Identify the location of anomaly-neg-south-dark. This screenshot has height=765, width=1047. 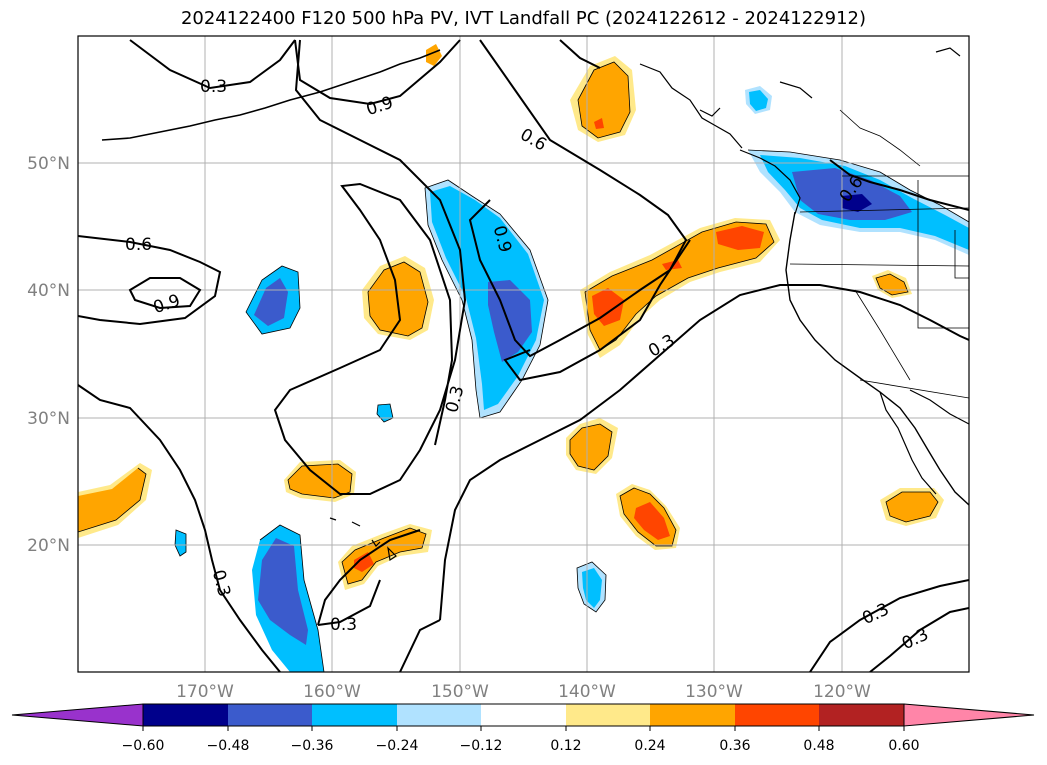
(283, 591).